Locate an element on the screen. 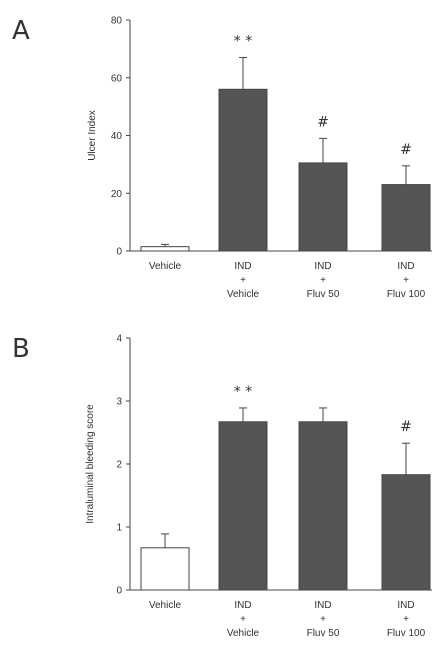 The image size is (439, 653). chart0-y-axis-label: Ulcer Index is located at coordinates (92, 135).